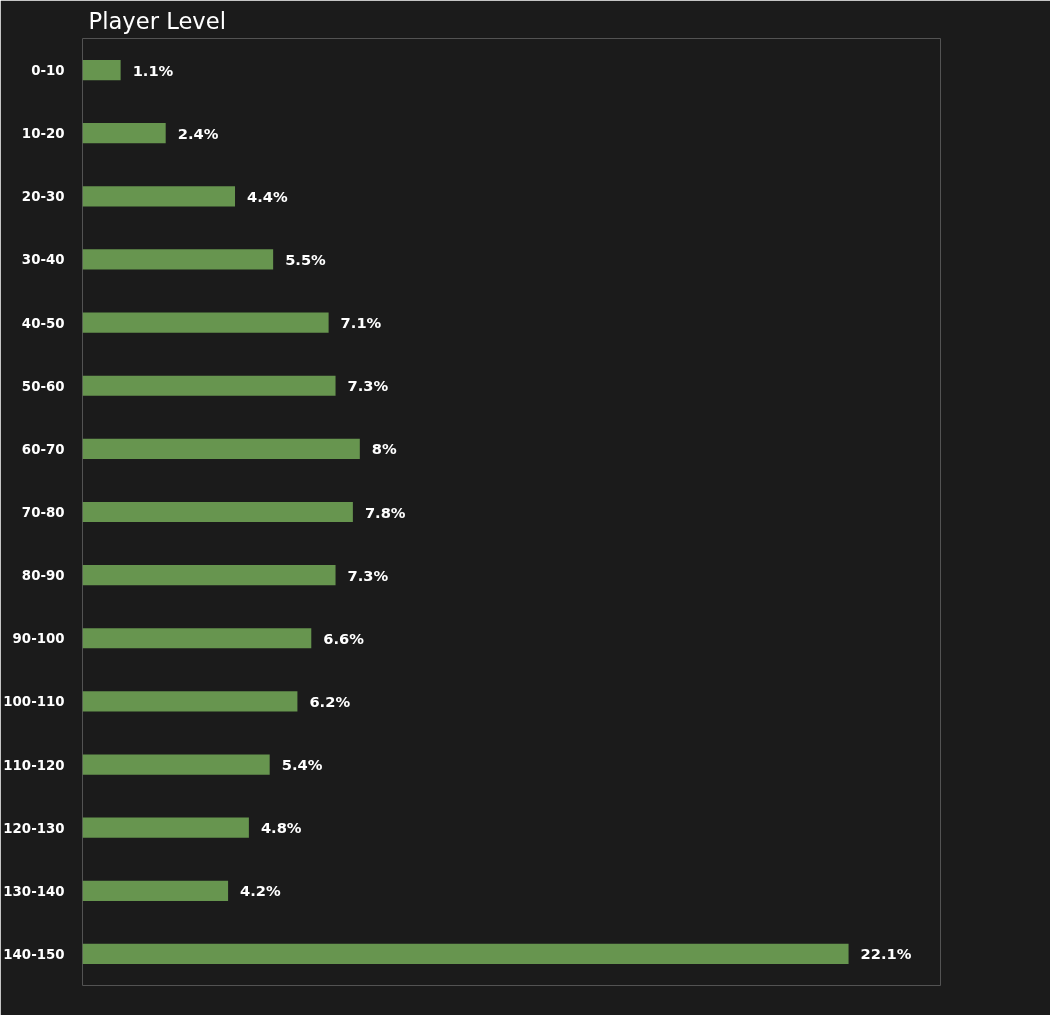  What do you see at coordinates (43, 576) in the screenshot?
I see `y-tick-label: 80-90` at bounding box center [43, 576].